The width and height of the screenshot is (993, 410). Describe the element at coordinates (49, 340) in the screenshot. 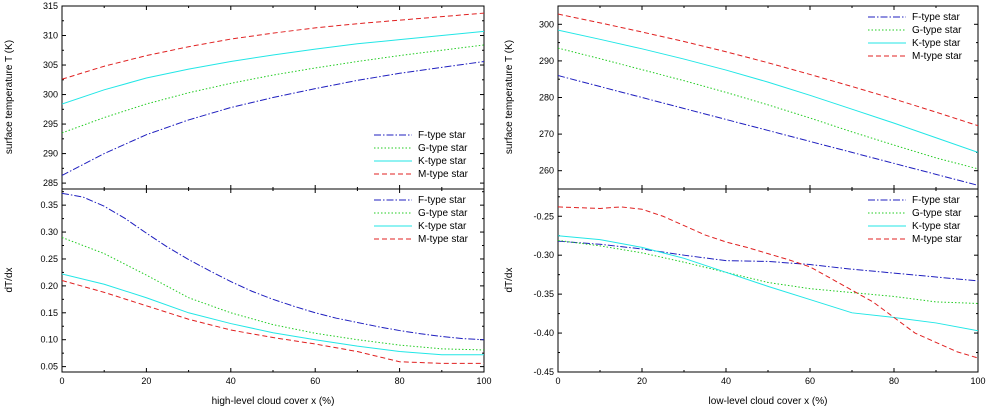

I see `y-tick-label: 0.10` at that location.